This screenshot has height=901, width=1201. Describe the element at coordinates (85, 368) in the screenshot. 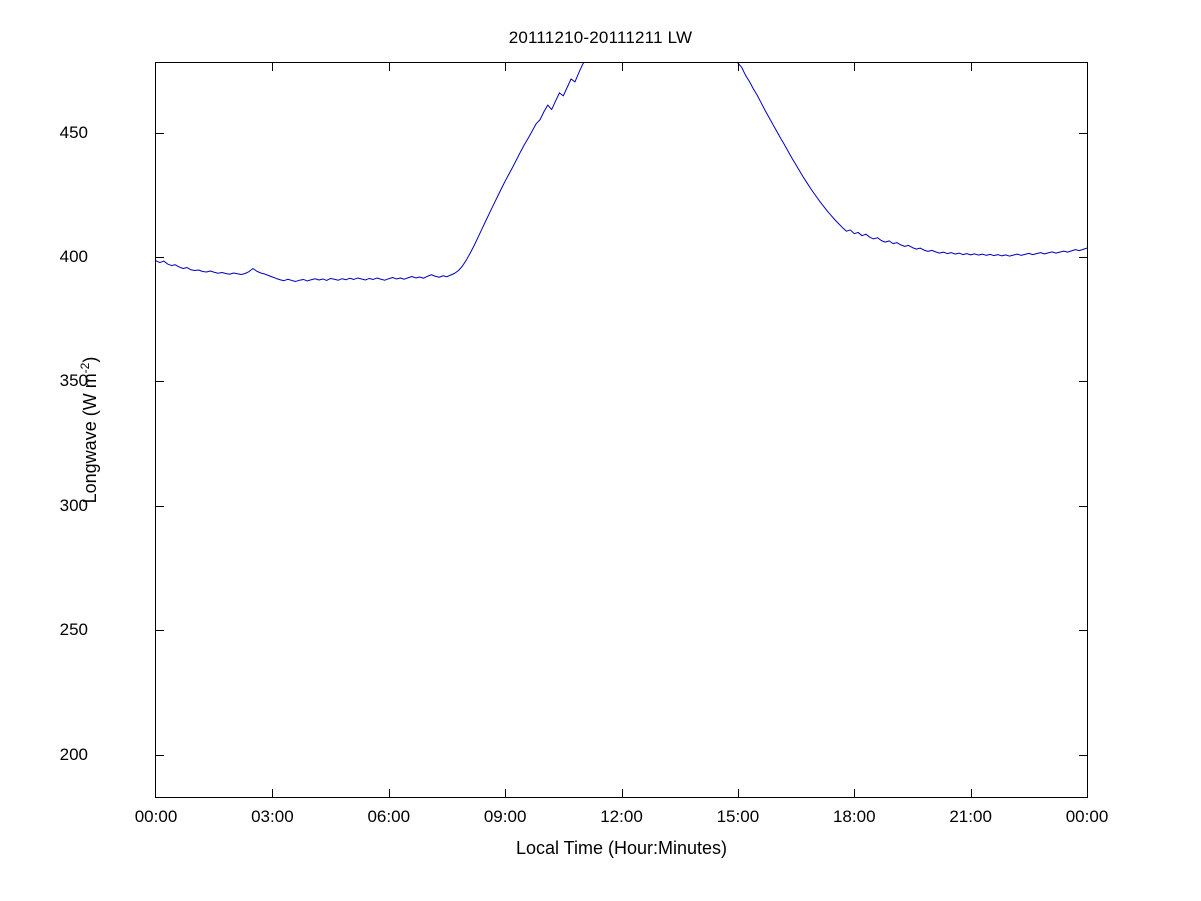

I see `y-axis-label-superscript: -2` at that location.